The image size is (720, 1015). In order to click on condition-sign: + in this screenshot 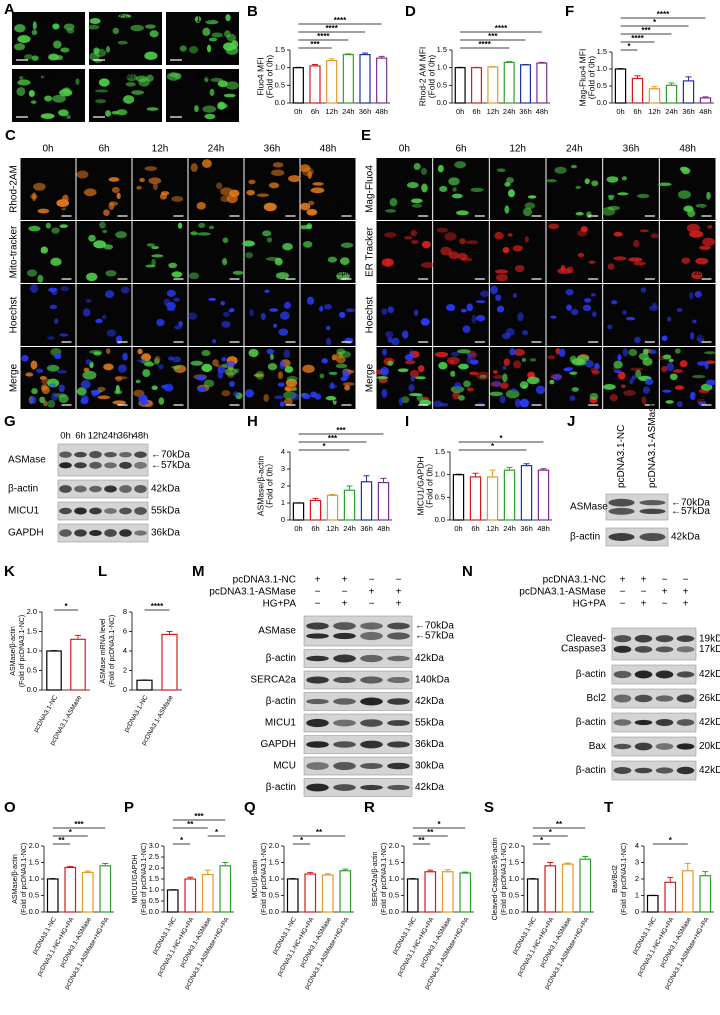, I will do `click(623, 580)`.